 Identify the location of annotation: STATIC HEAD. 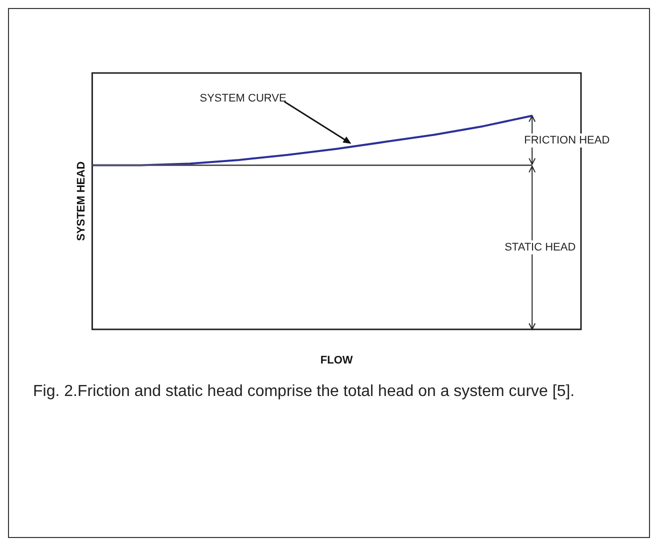
(540, 247).